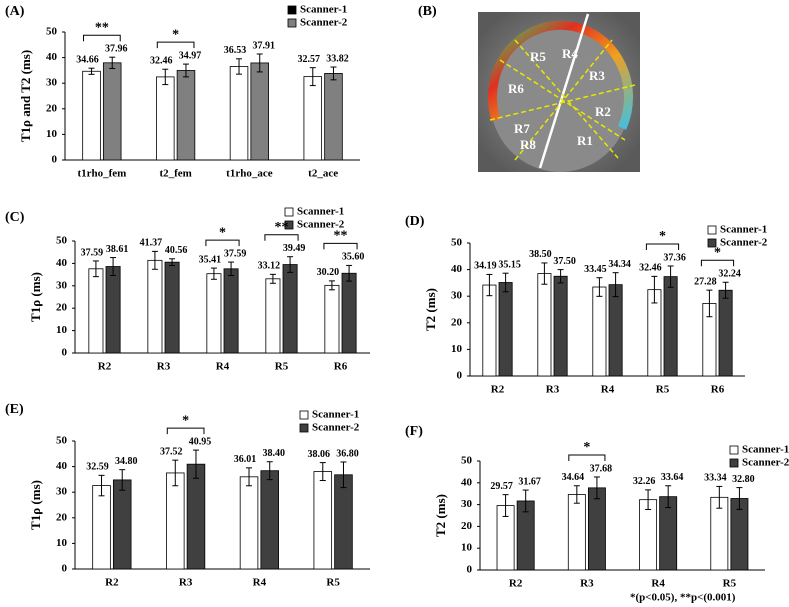 The height and width of the screenshot is (607, 789). Describe the element at coordinates (427, 11) in the screenshot. I see `panel-label: (B)` at that location.